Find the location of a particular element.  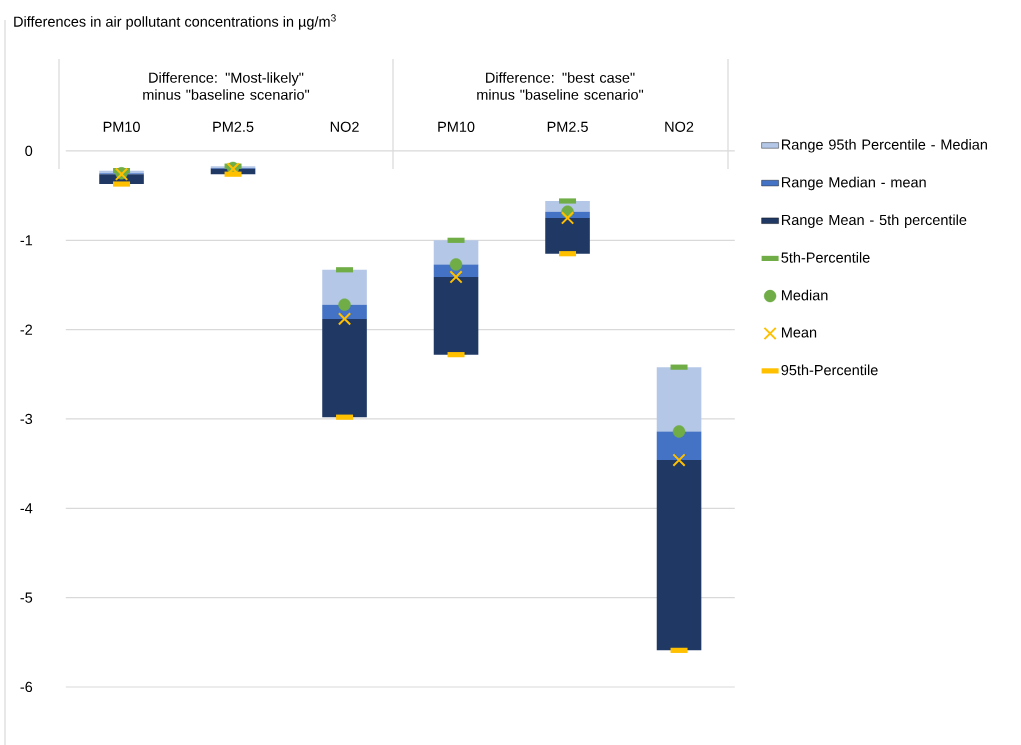

legend-label: Range Median - mean is located at coordinates (853, 183).